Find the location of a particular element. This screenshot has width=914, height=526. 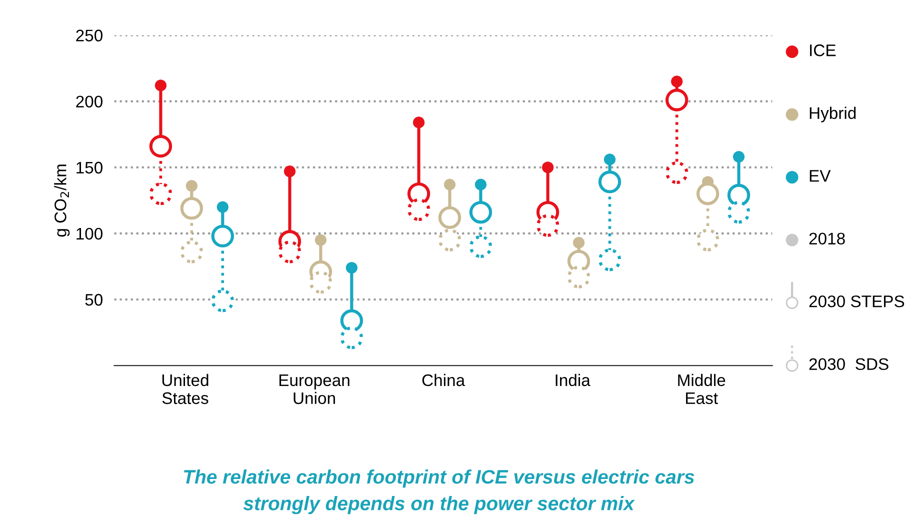

x-tick-label: United States is located at coordinates (185, 389).